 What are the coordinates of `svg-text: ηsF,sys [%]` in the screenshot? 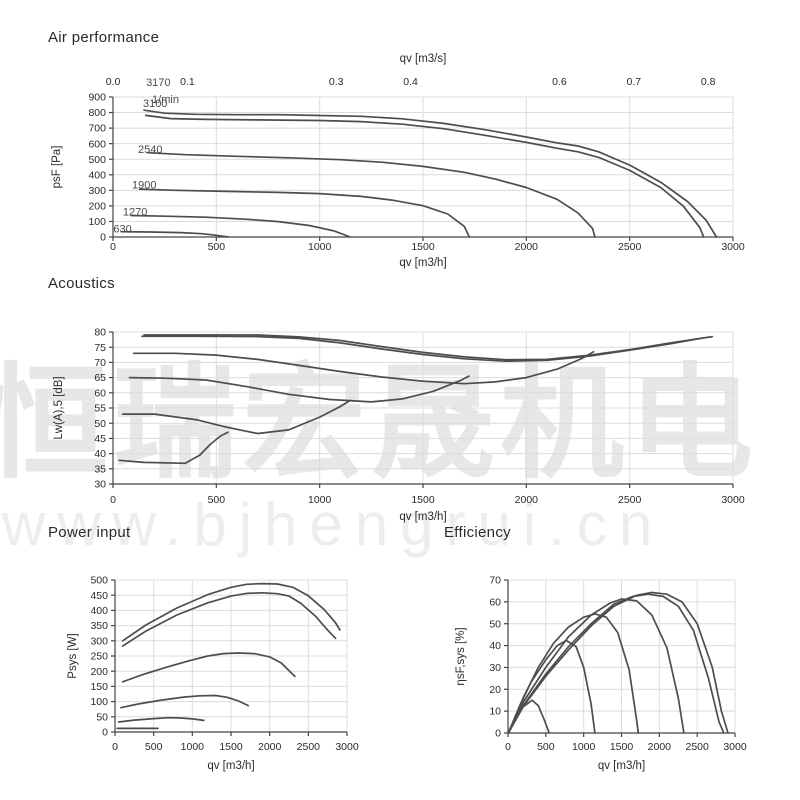 It's located at (461, 656).